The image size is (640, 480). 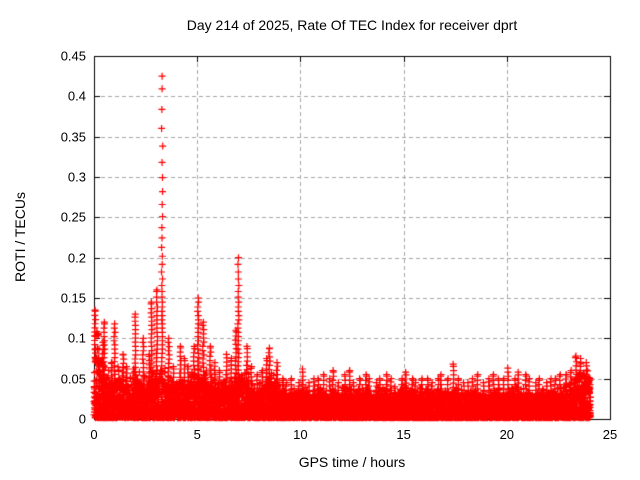 I want to click on y-tick-label-0.4: 0.4, so click(x=76, y=96).